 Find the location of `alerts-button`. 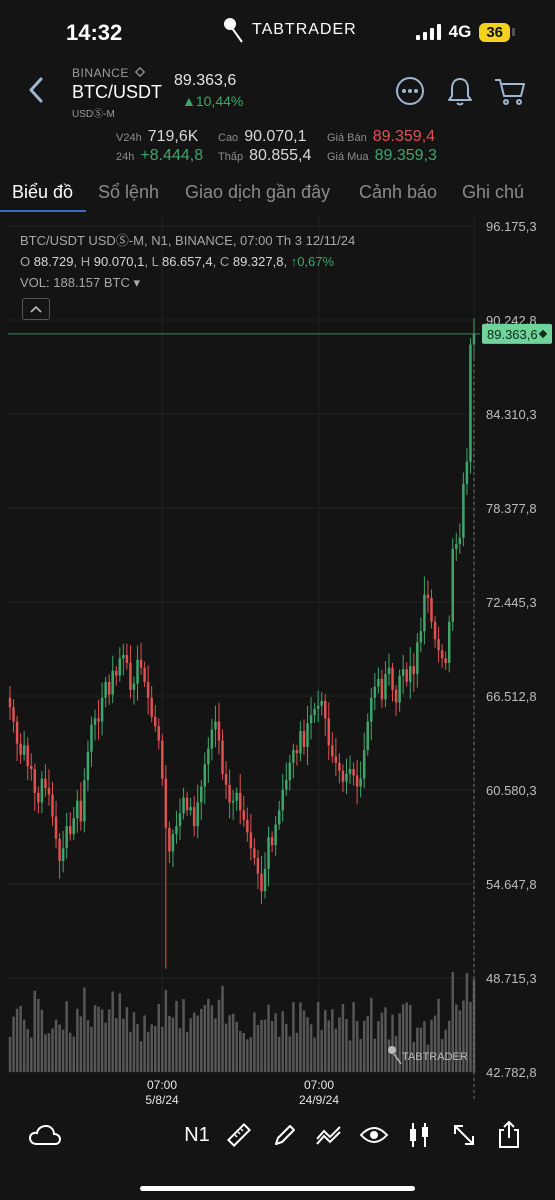

alerts-button is located at coordinates (460, 91).